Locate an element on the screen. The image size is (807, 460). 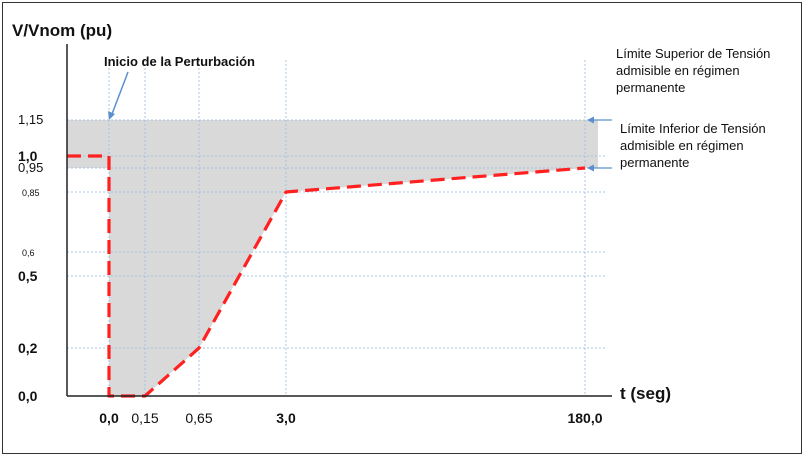
x-tick-label: 0,65 is located at coordinates (198, 418).